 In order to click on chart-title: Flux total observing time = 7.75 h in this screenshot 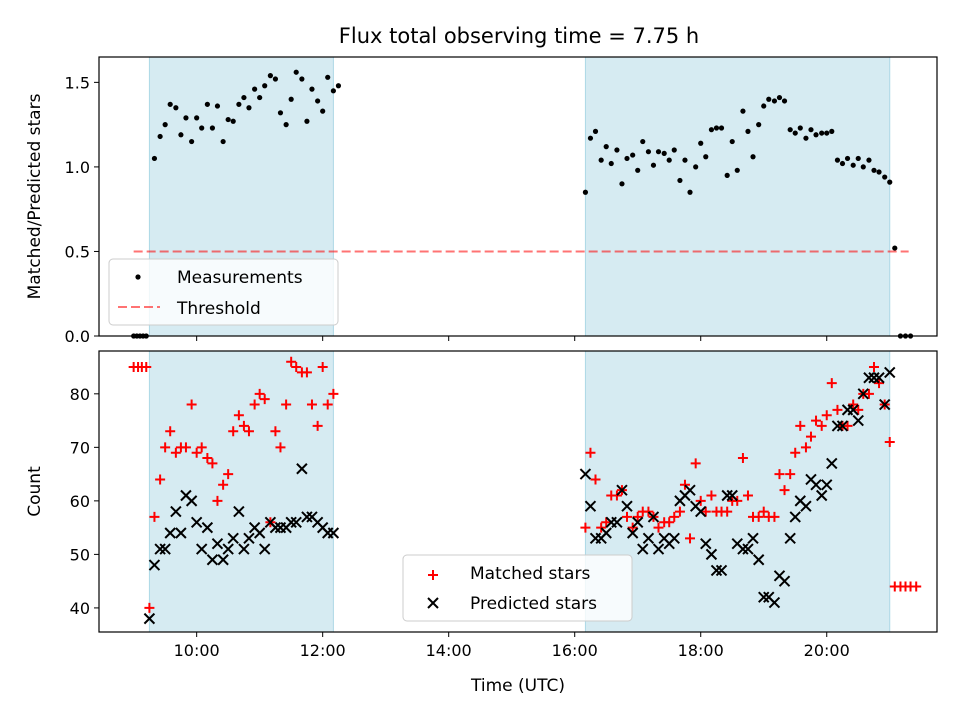, I will do `click(519, 36)`.